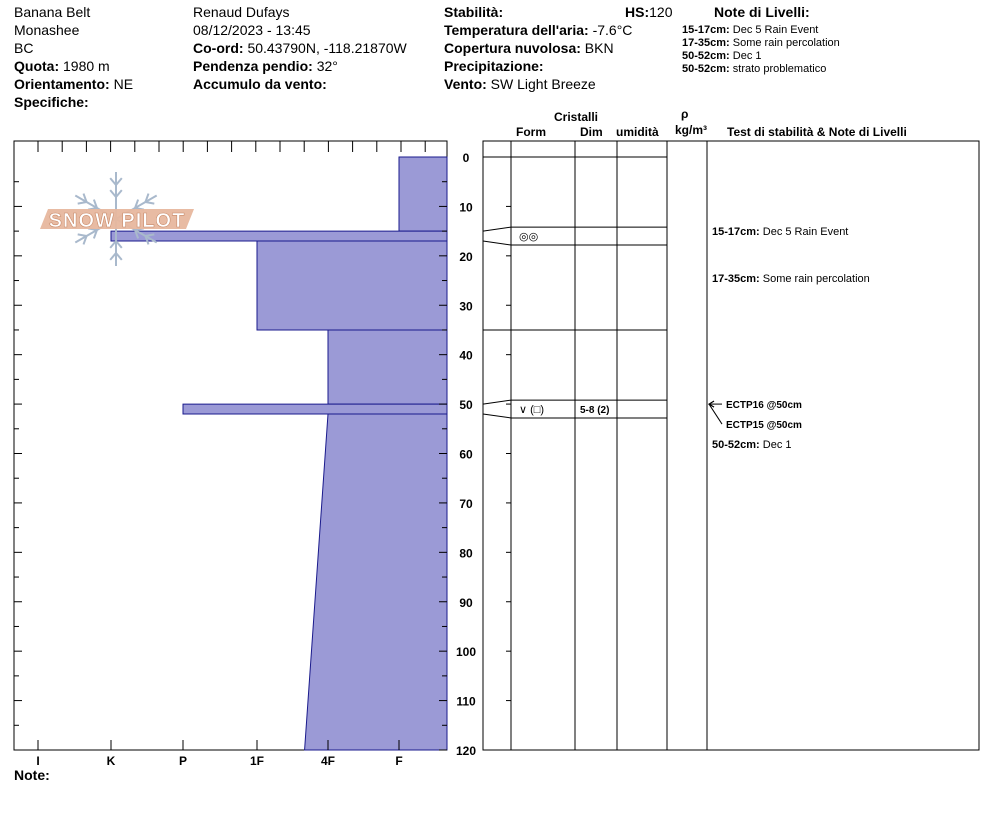 The width and height of the screenshot is (994, 840). What do you see at coordinates (777, 445) in the screenshot?
I see `layer-note-text: Dec 1` at bounding box center [777, 445].